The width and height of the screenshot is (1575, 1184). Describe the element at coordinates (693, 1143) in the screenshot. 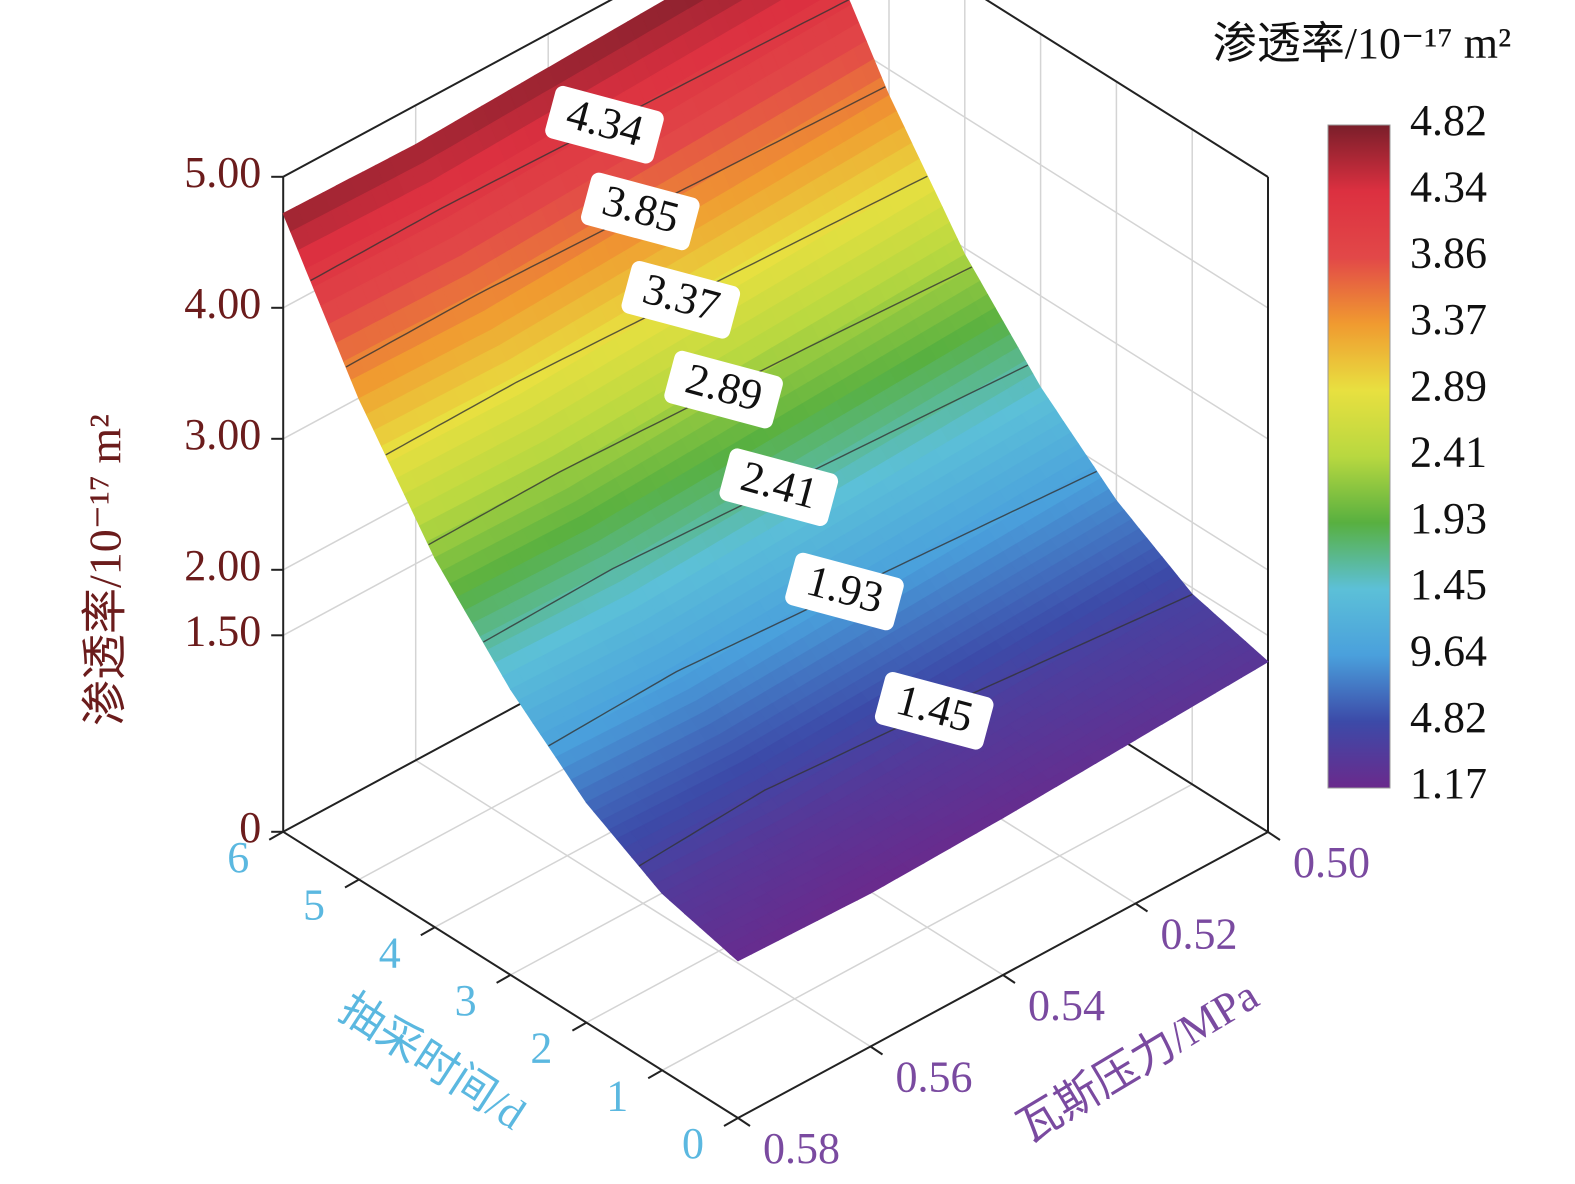

I see `x-tick-label: 0` at that location.